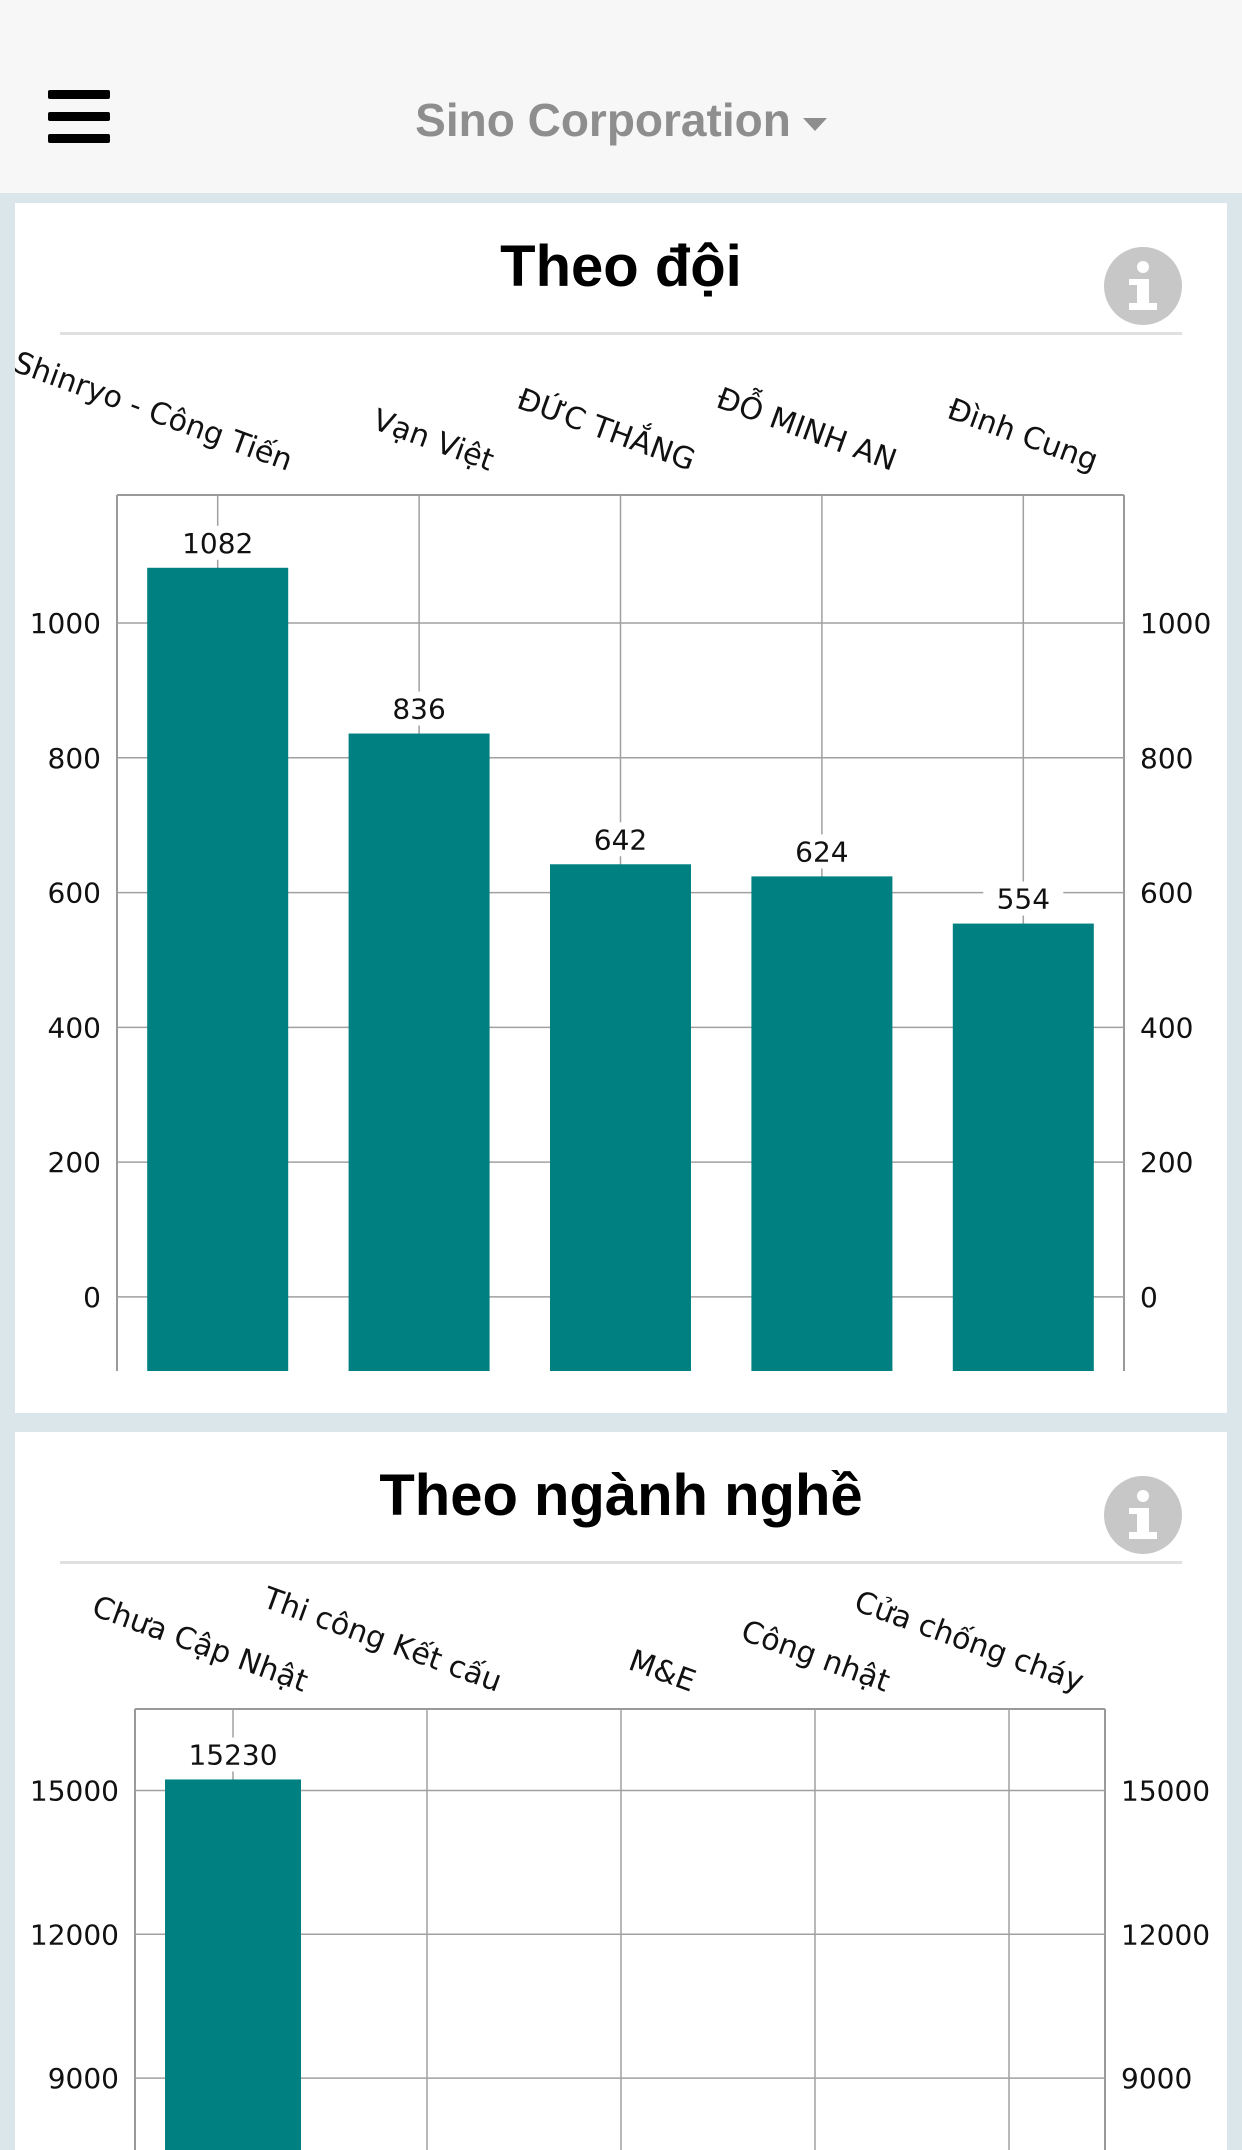 The height and width of the screenshot is (2150, 1242). Describe the element at coordinates (1149, 1297) in the screenshot. I see `y-tick-label-right: 0` at that location.